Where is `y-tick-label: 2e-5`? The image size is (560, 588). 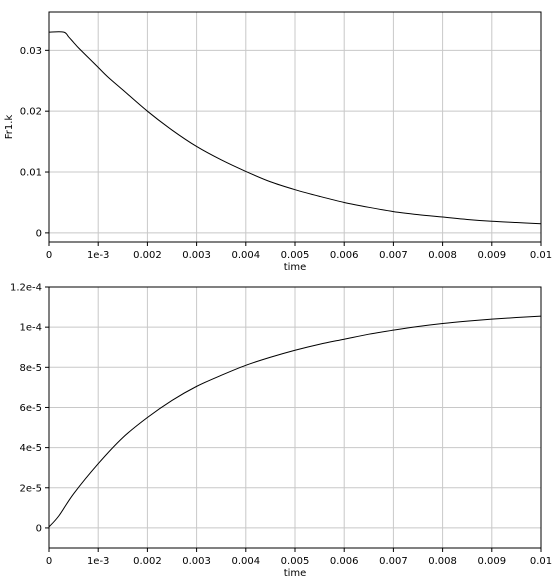
y-tick-label: 2e-5 is located at coordinates (31, 488).